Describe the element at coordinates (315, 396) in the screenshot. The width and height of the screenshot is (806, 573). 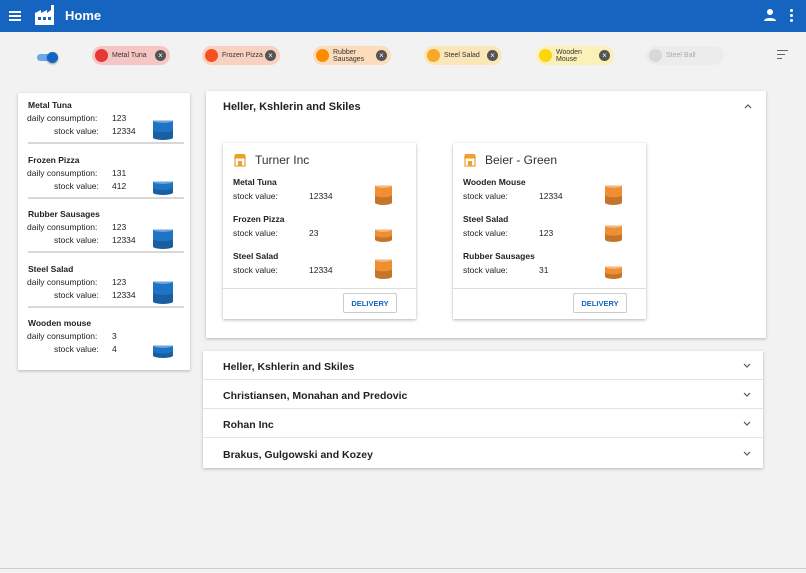
I see `accordion-title: Christiansen, Monahan and Predovic` at that location.